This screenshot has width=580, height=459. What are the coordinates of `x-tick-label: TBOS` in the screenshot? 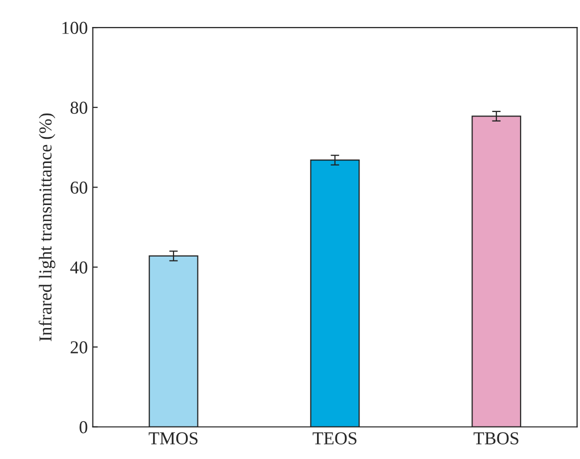 It's located at (496, 438).